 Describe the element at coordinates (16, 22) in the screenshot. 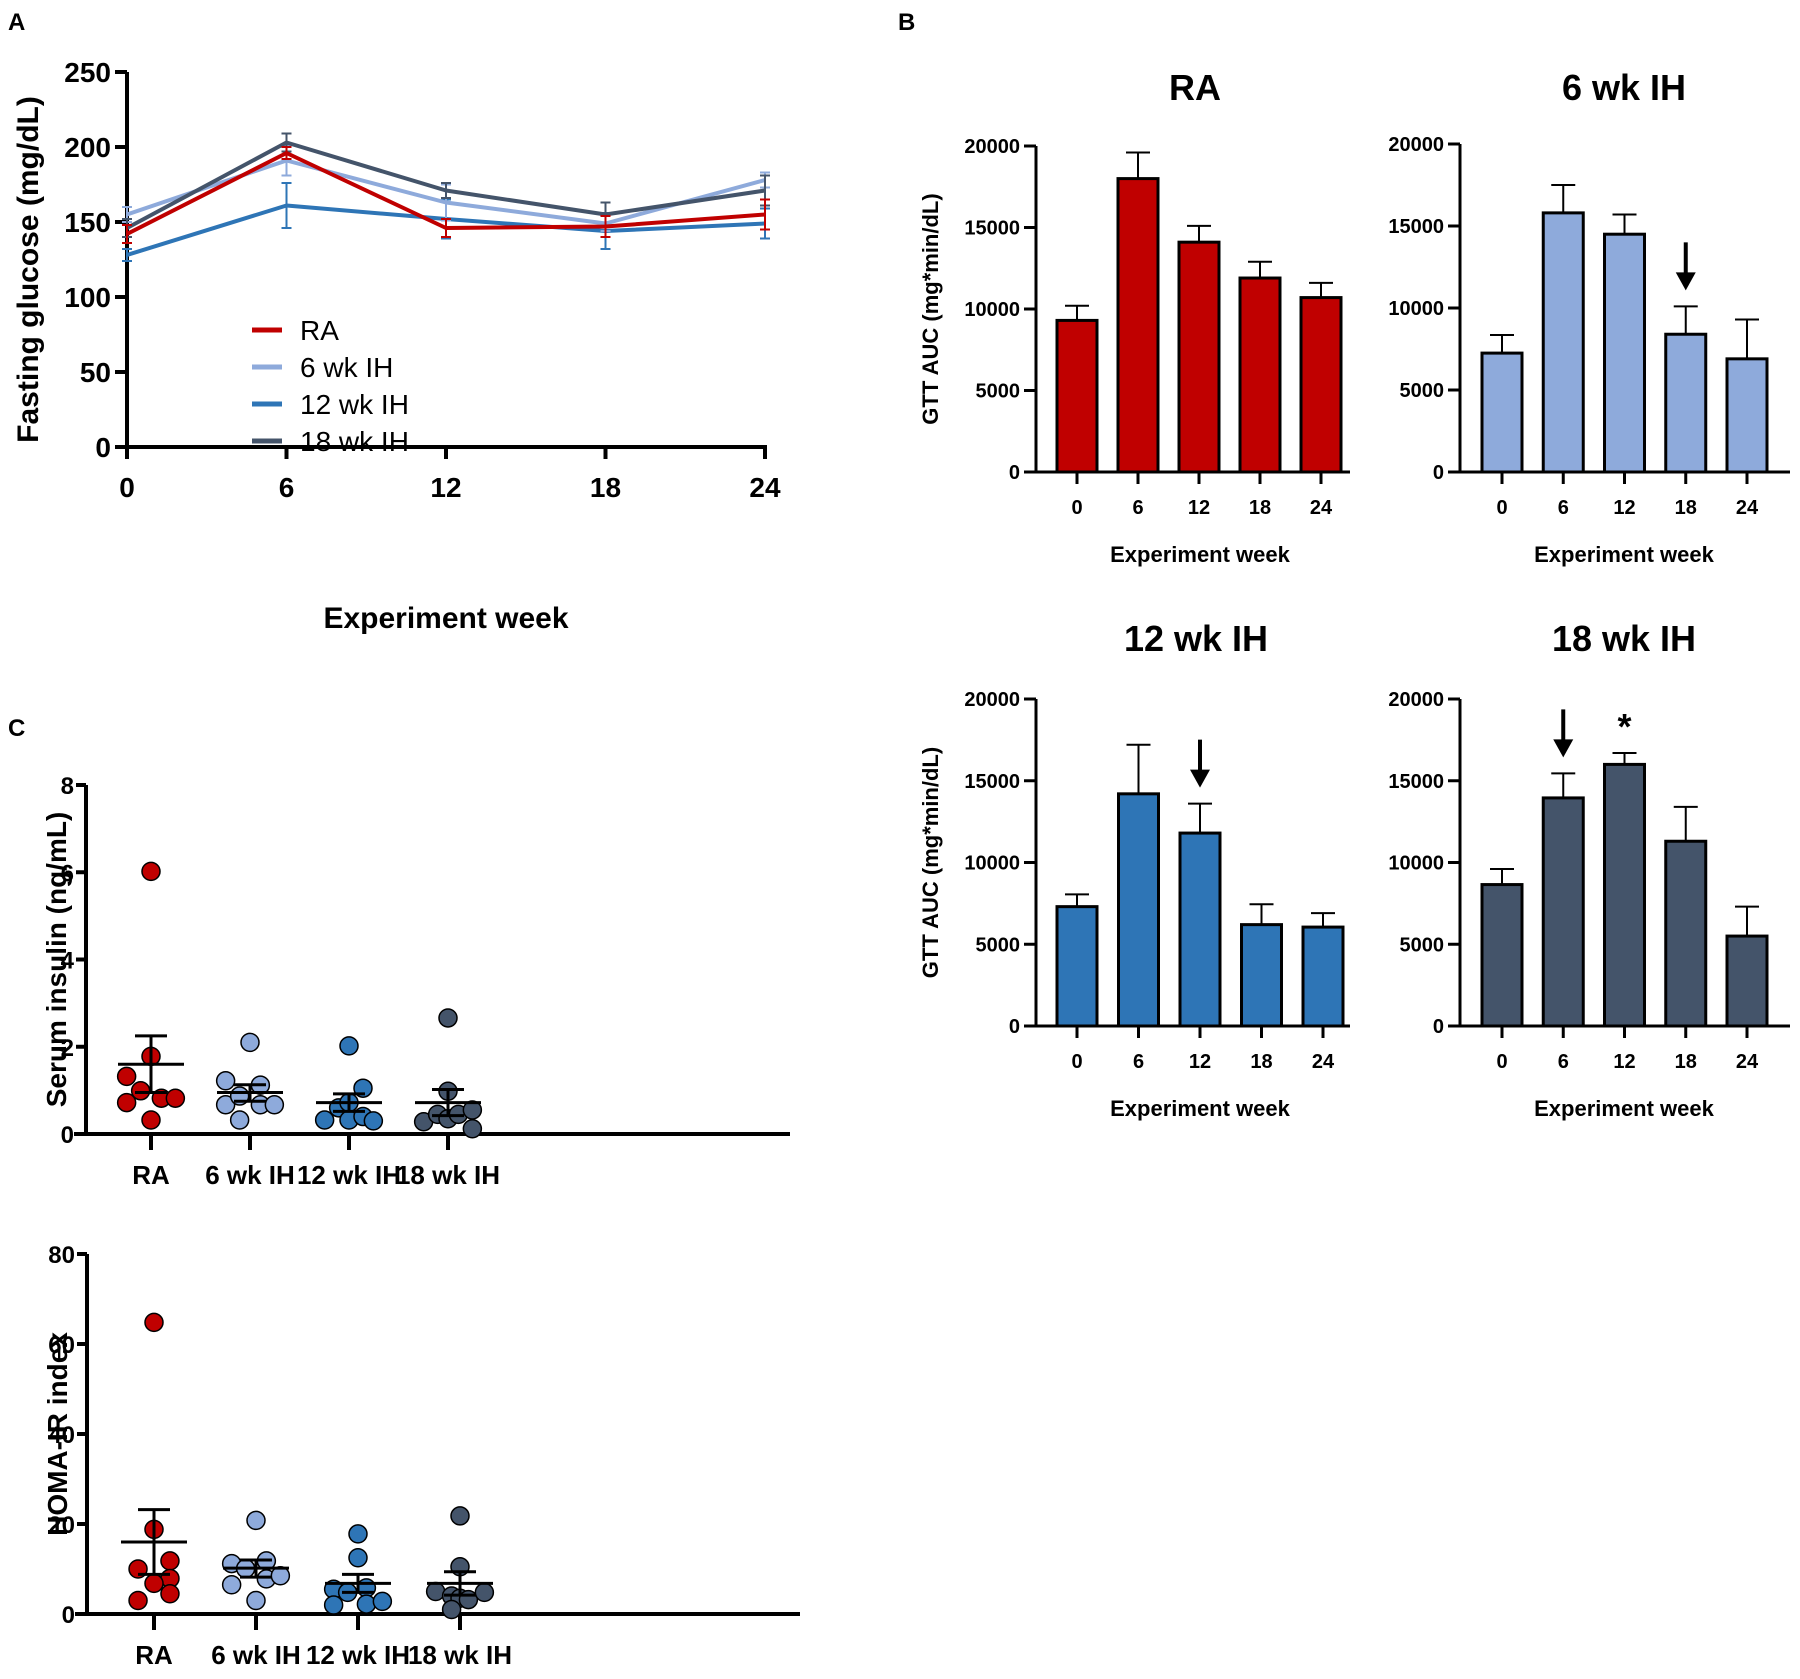

I see `panel-label-a: A` at that location.